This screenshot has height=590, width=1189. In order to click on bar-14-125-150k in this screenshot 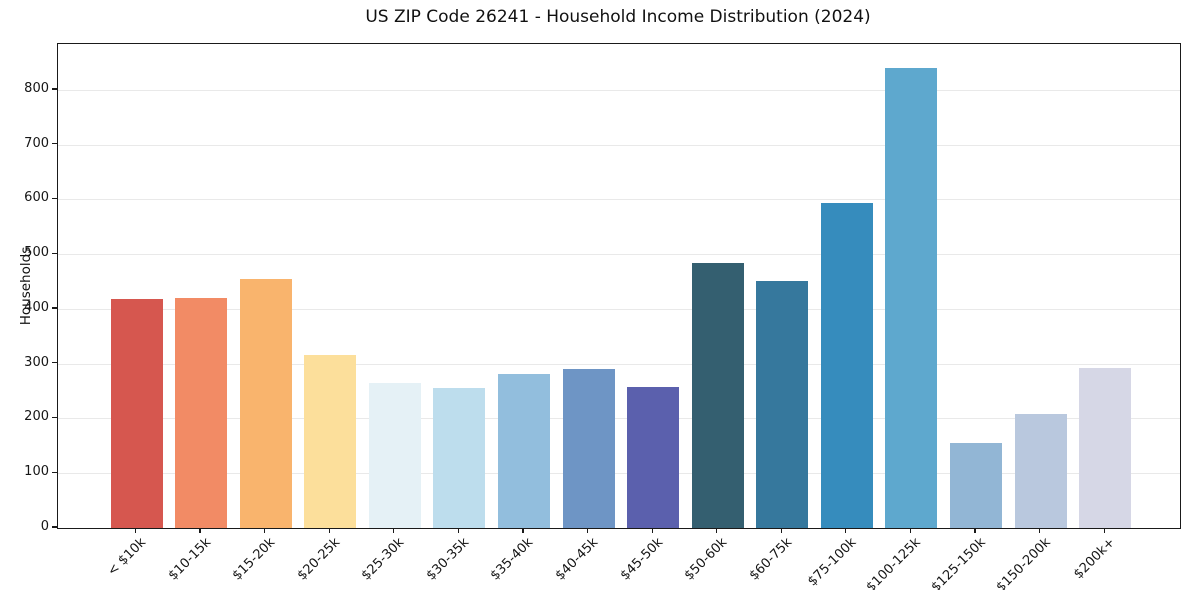, I will do `click(976, 485)`.